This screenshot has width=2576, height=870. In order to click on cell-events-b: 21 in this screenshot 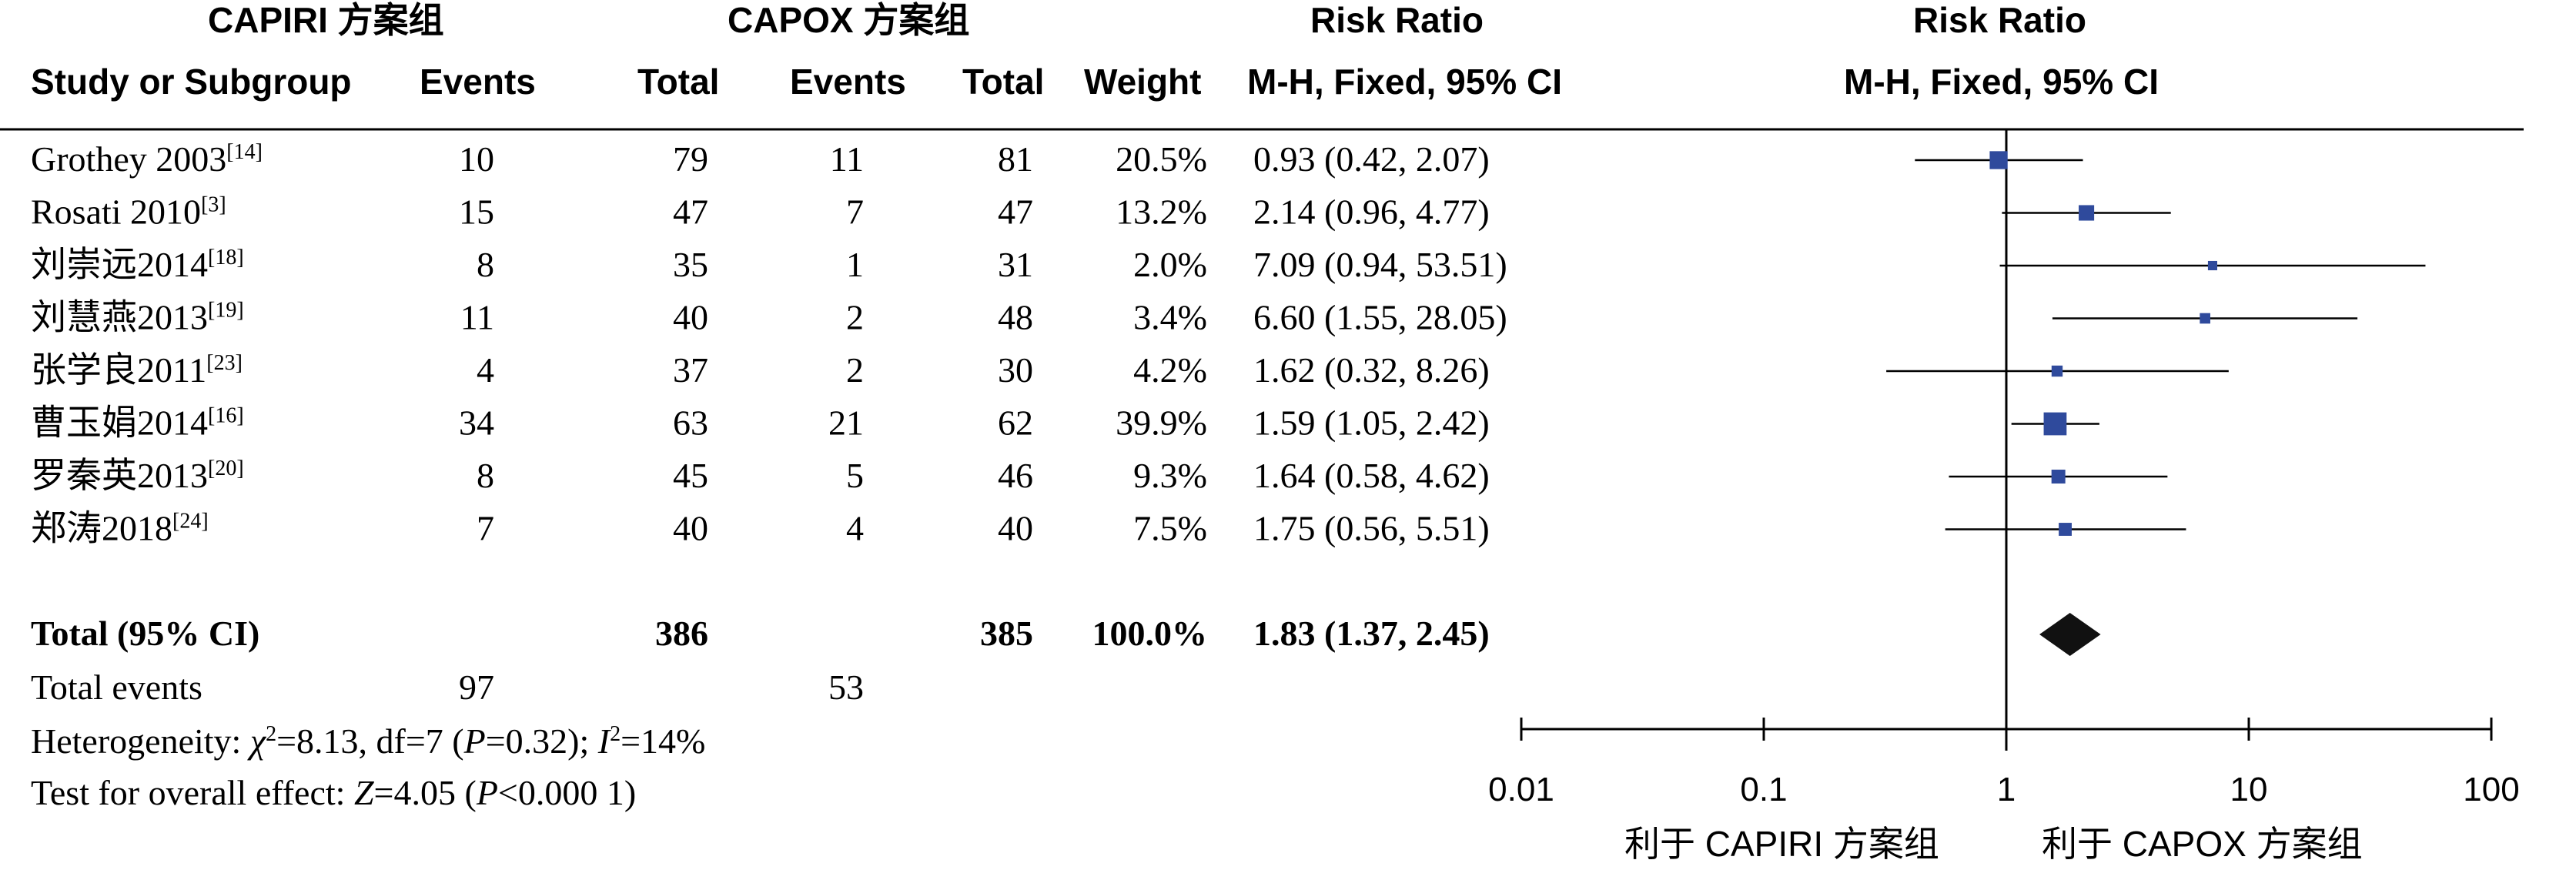, I will do `click(846, 423)`.